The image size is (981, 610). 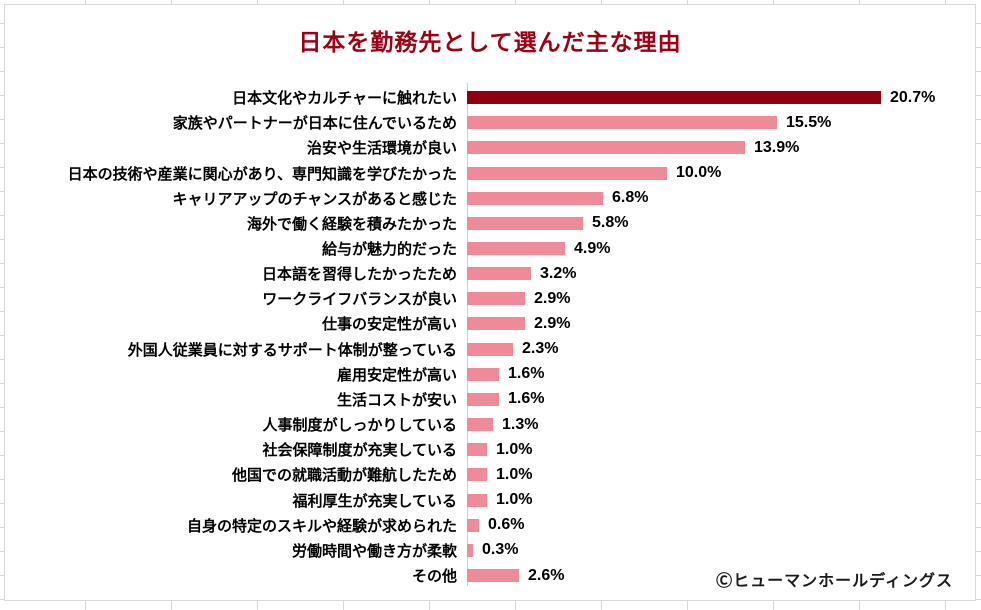 I want to click on category-label: 日本語を習得したかったため, so click(x=359, y=275).